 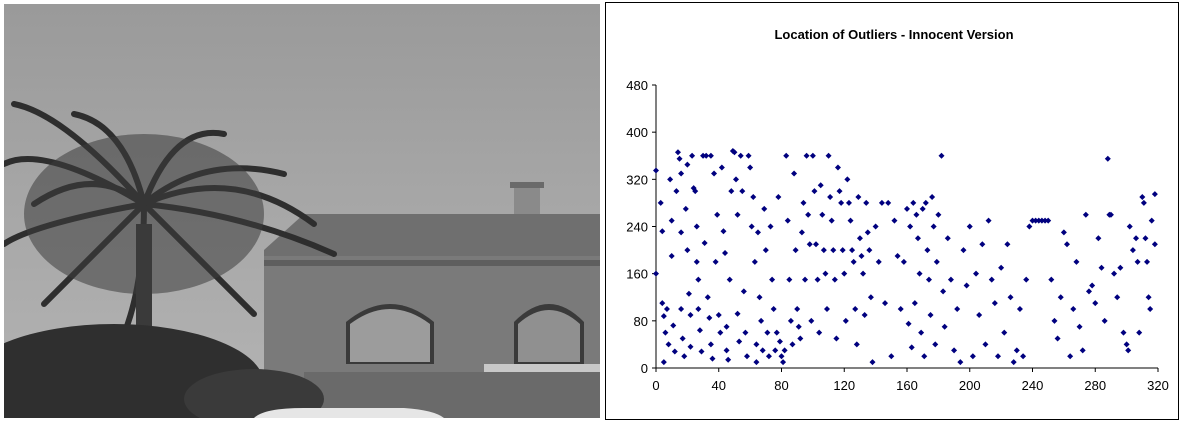 What do you see at coordinates (1095, 385) in the screenshot?
I see `x-tick-label: 280` at bounding box center [1095, 385].